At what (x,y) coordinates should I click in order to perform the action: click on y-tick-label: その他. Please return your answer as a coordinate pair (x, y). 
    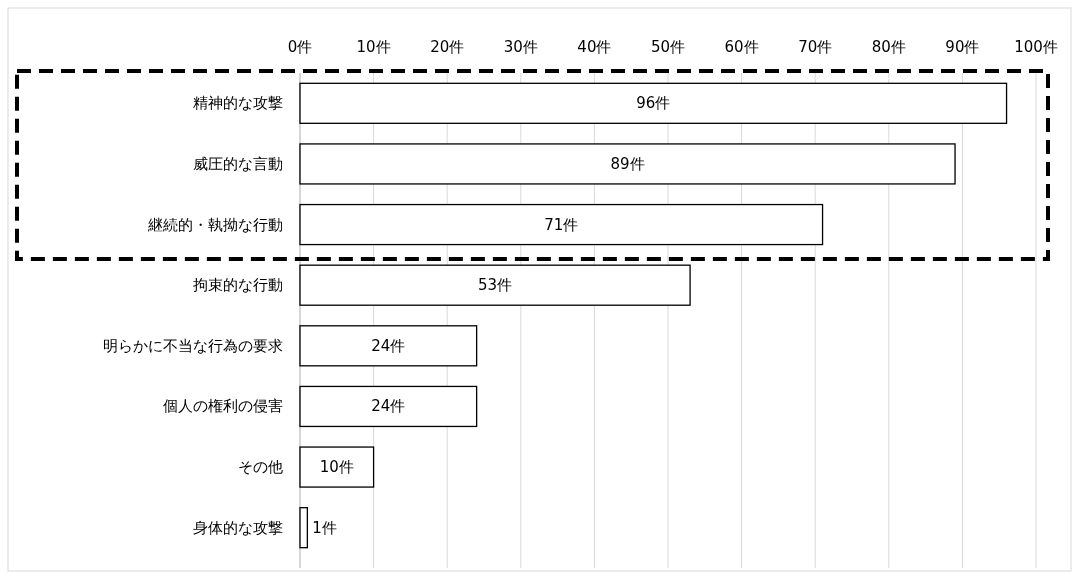
    Looking at the image, I should click on (260, 467).